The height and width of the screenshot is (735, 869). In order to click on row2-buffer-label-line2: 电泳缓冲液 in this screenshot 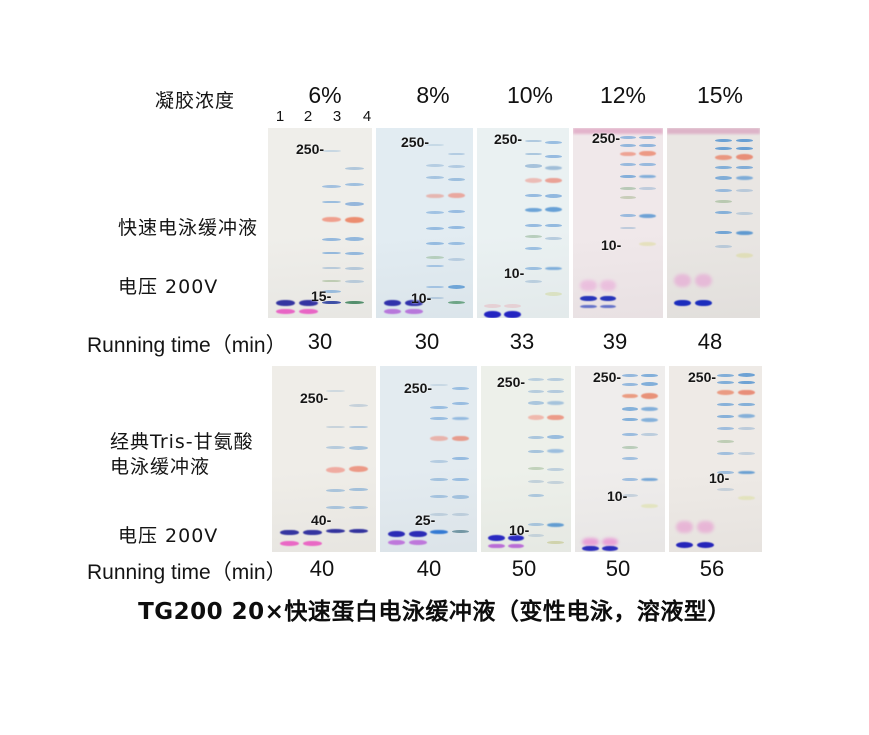, I will do `click(160, 467)`.